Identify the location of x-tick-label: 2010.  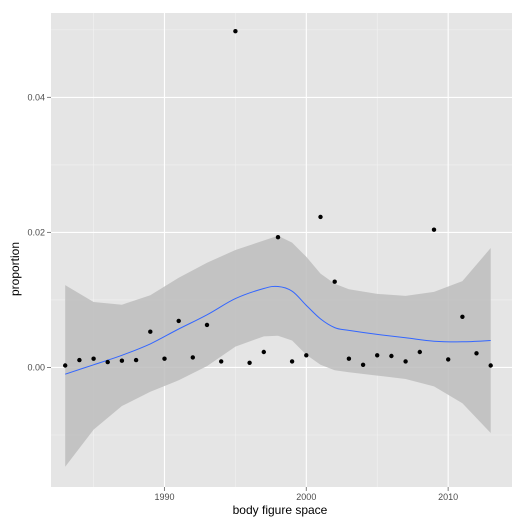
(448, 497).